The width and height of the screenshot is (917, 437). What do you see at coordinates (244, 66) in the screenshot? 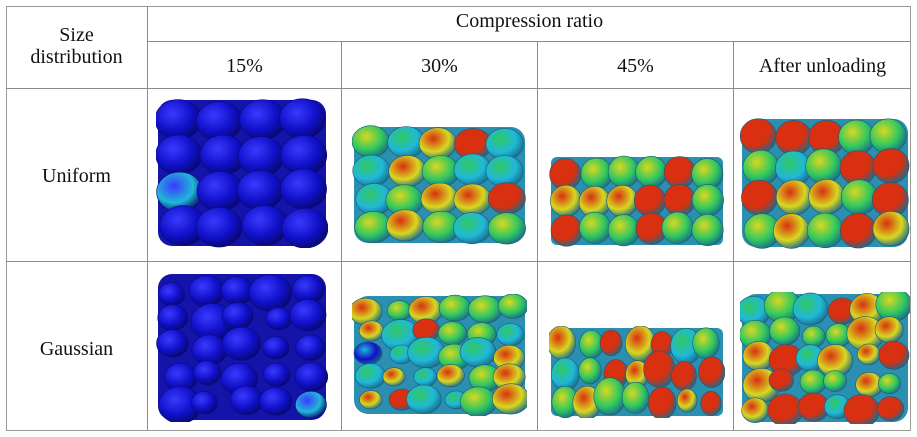
I see `col-header-15: 15%` at bounding box center [244, 66].